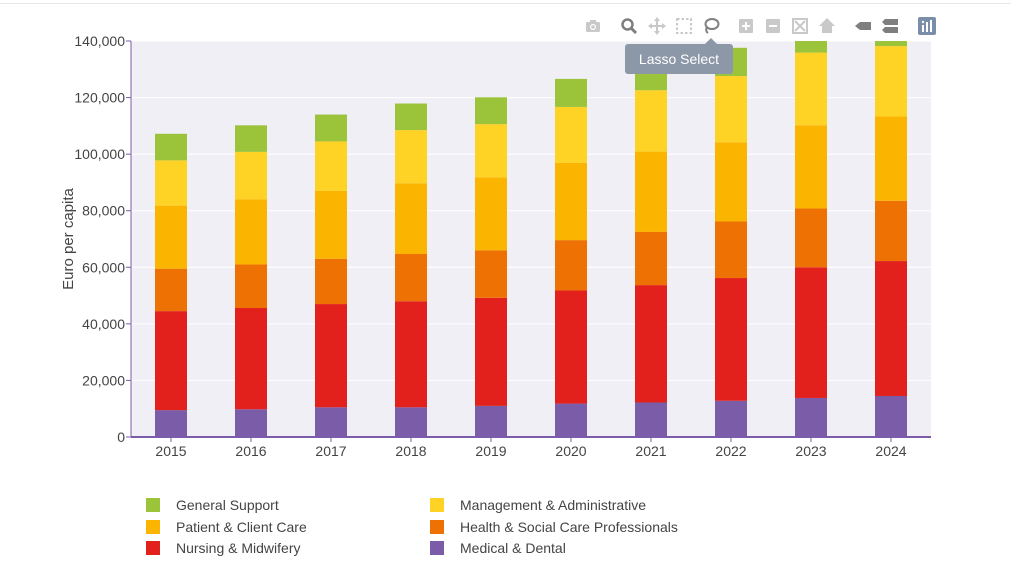 The height and width of the screenshot is (574, 1011). Describe the element at coordinates (711, 26) in the screenshot. I see `lasso-select-icon` at that location.